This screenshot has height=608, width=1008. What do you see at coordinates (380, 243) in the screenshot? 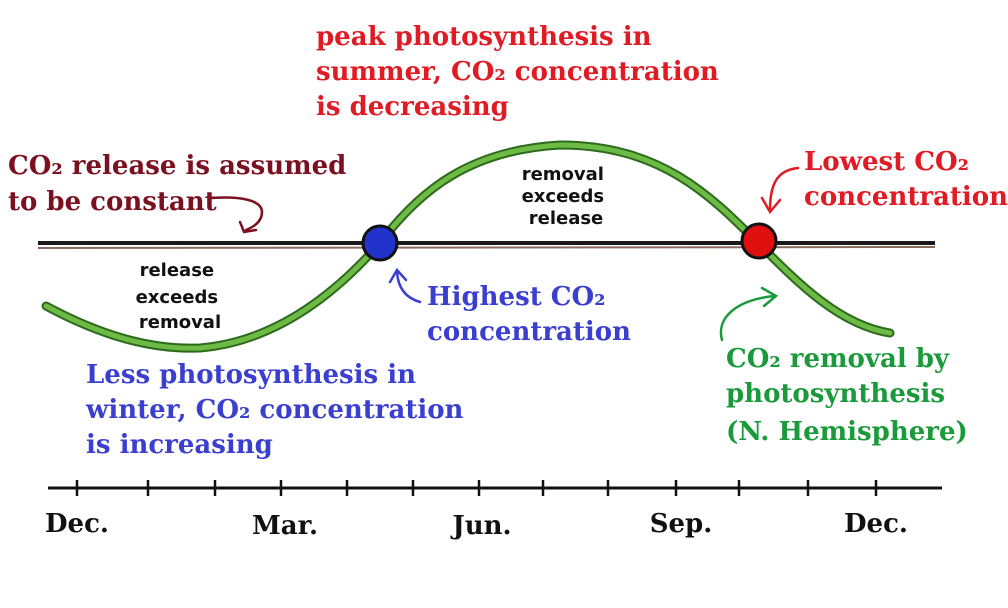
I see `highest-co2-marker` at bounding box center [380, 243].